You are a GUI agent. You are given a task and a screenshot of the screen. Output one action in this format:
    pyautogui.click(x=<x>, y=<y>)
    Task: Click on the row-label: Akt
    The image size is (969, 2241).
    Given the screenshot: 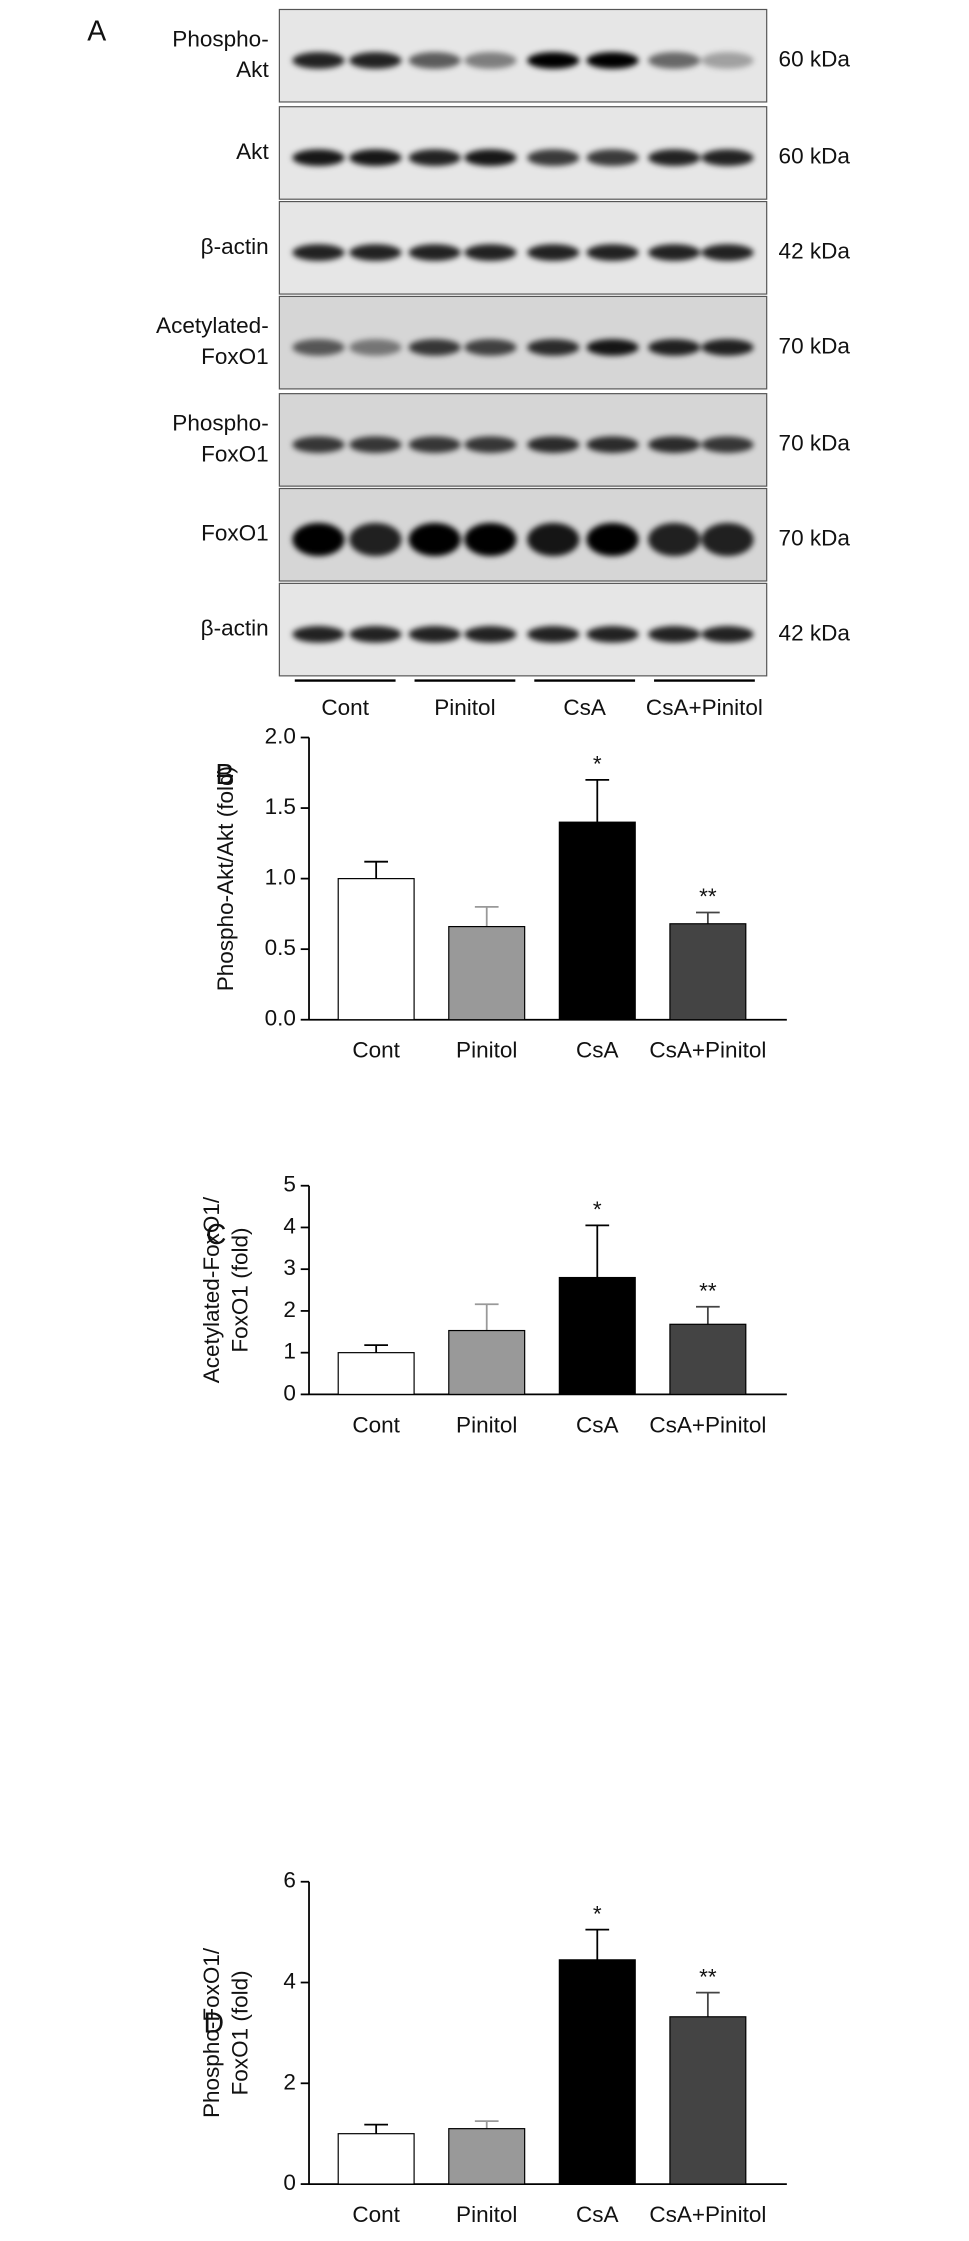 What is the action you would take?
    pyautogui.click(x=252, y=151)
    